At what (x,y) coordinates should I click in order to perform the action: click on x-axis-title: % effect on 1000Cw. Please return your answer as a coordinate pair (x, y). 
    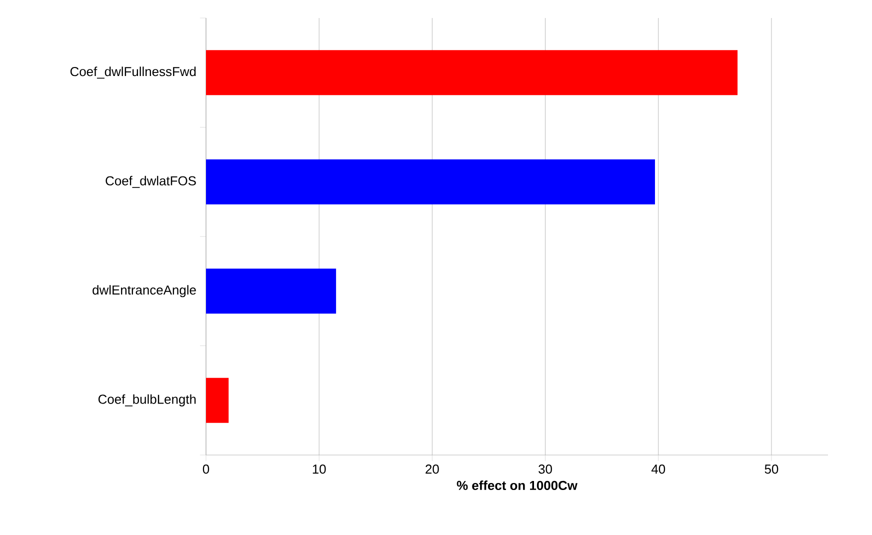
    Looking at the image, I should click on (517, 485).